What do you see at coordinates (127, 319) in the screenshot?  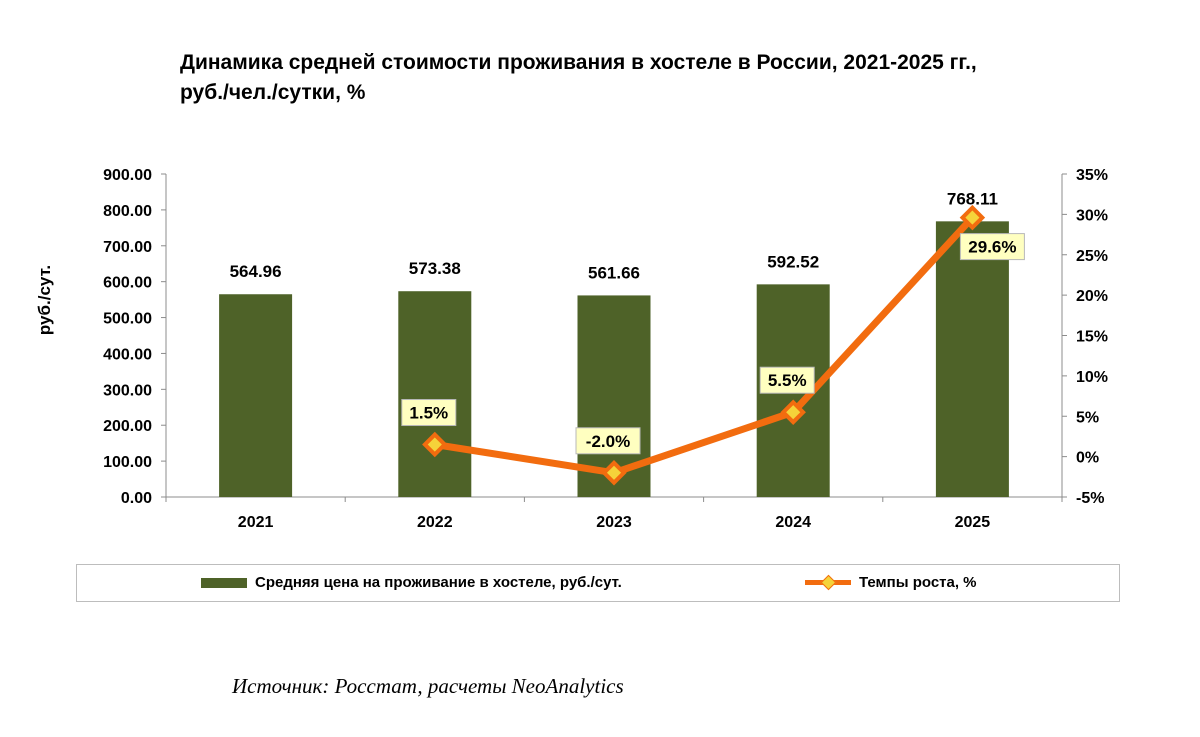 I see `y-left-tick-label: 500.00` at bounding box center [127, 319].